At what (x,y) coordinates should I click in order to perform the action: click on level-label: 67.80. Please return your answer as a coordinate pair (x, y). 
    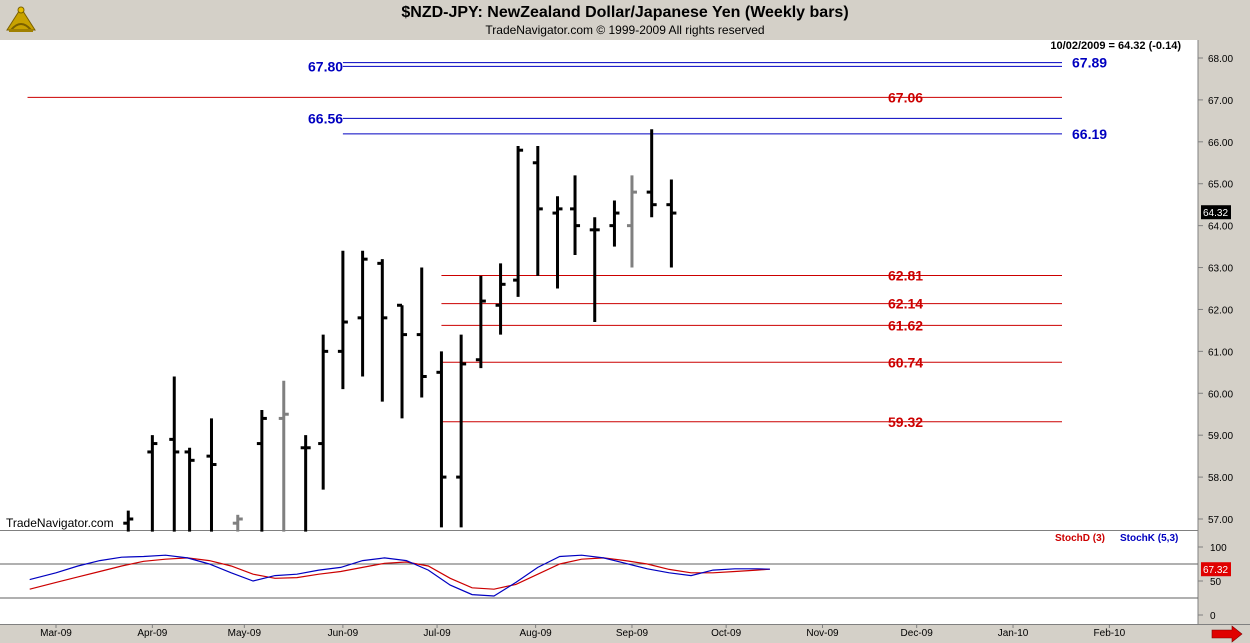
    Looking at the image, I should click on (325, 66).